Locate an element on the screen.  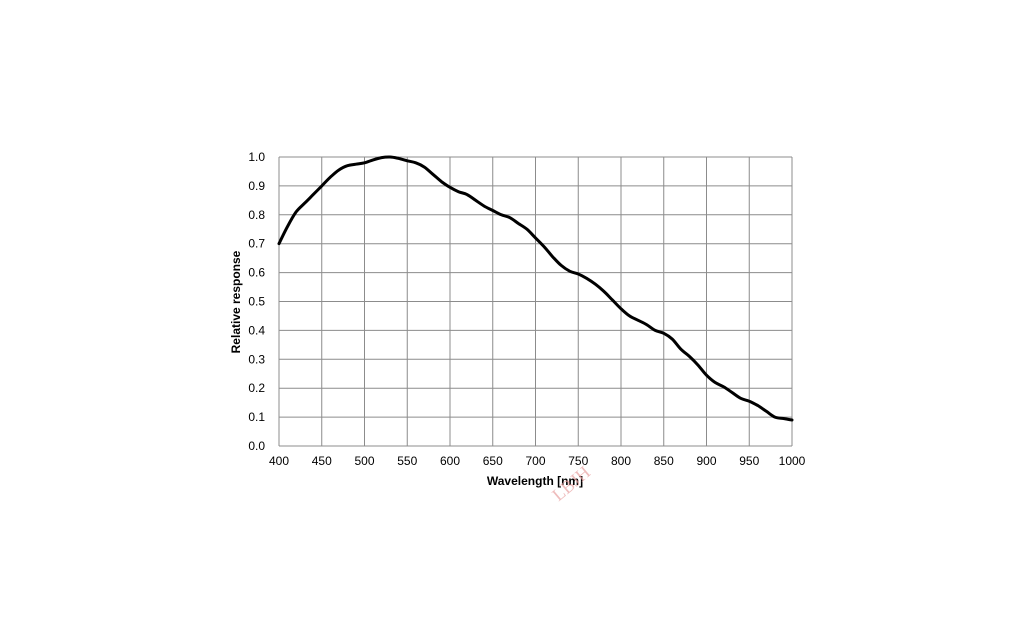
x-axis-label: Wavelength [nm] is located at coordinates (535, 481).